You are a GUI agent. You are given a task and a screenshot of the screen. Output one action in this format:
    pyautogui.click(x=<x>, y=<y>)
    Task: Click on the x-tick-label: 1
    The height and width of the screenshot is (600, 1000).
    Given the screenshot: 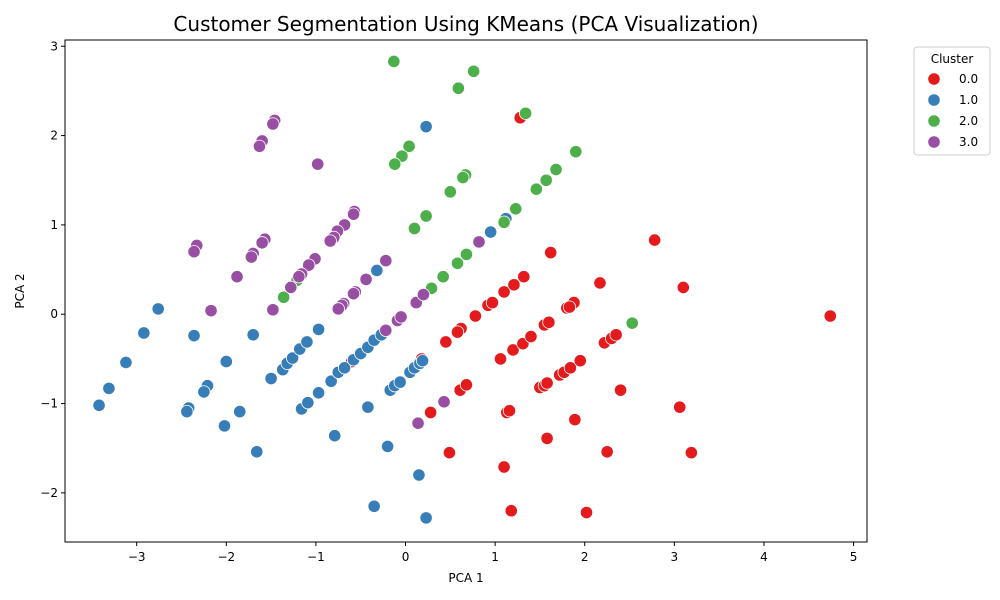 What is the action you would take?
    pyautogui.click(x=495, y=557)
    